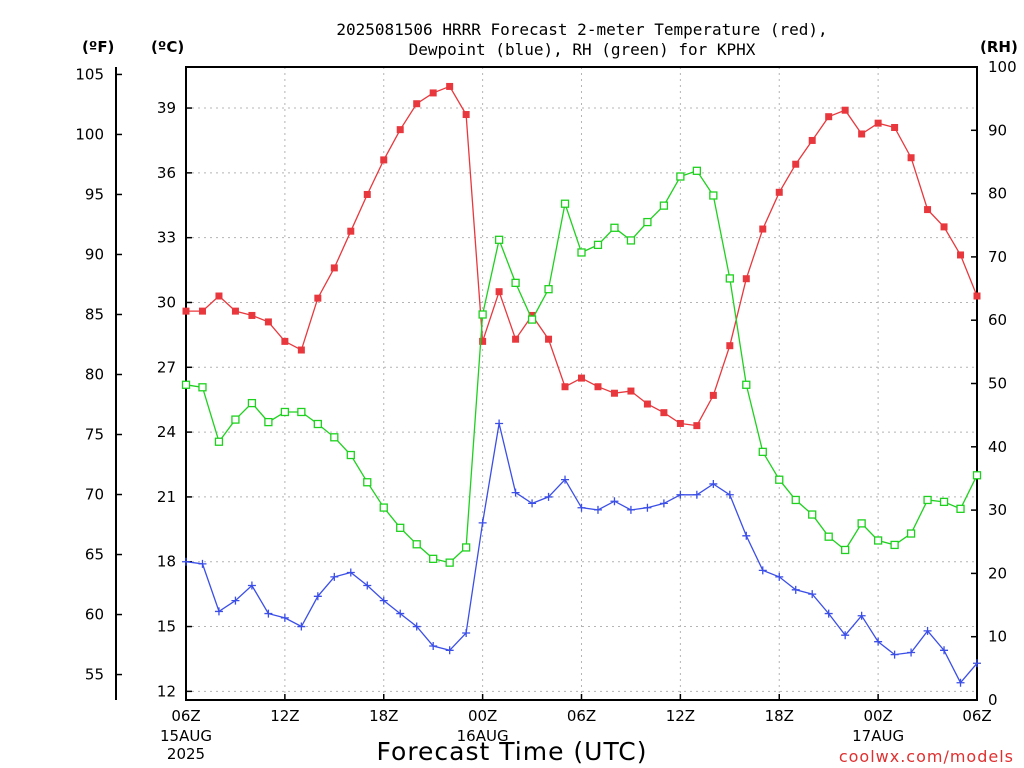 This screenshot has width=1024, height=768. I want to click on fahrenheit-tick-label: 105, so click(89, 74).